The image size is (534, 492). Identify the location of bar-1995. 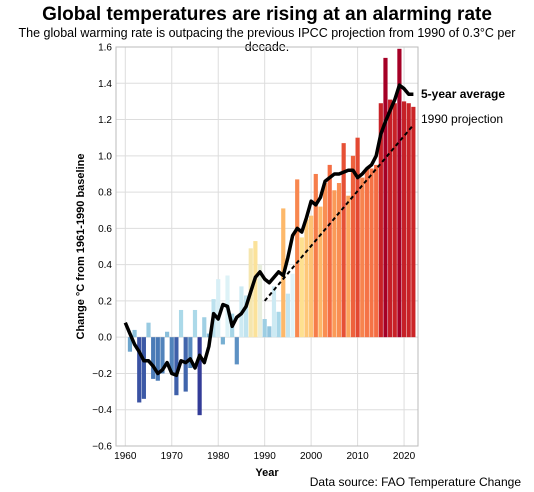
(287, 315).